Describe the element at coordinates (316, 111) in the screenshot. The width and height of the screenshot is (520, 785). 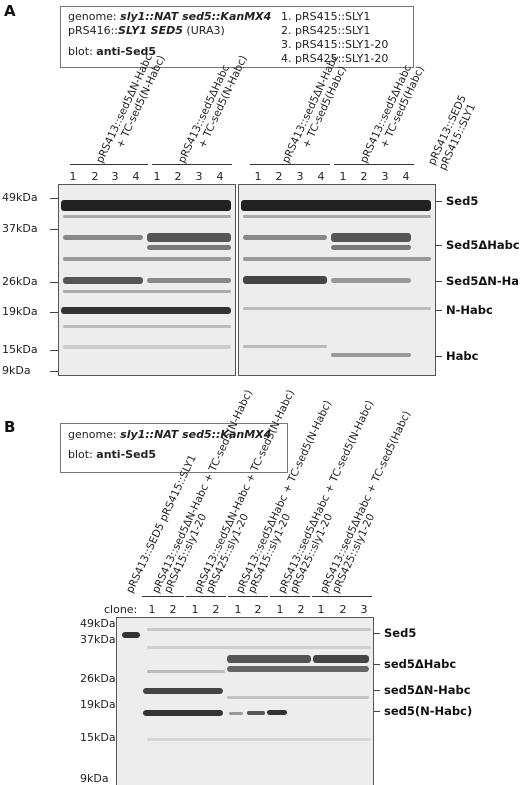
I see `group-label: pRS413::sed5ΔN-Habc + TC-sed5(Habc)` at that location.